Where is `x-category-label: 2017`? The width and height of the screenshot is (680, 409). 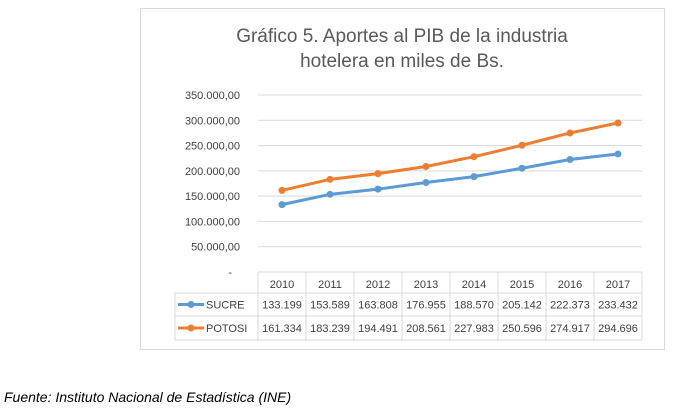
x-category-label: 2017 is located at coordinates (618, 285).